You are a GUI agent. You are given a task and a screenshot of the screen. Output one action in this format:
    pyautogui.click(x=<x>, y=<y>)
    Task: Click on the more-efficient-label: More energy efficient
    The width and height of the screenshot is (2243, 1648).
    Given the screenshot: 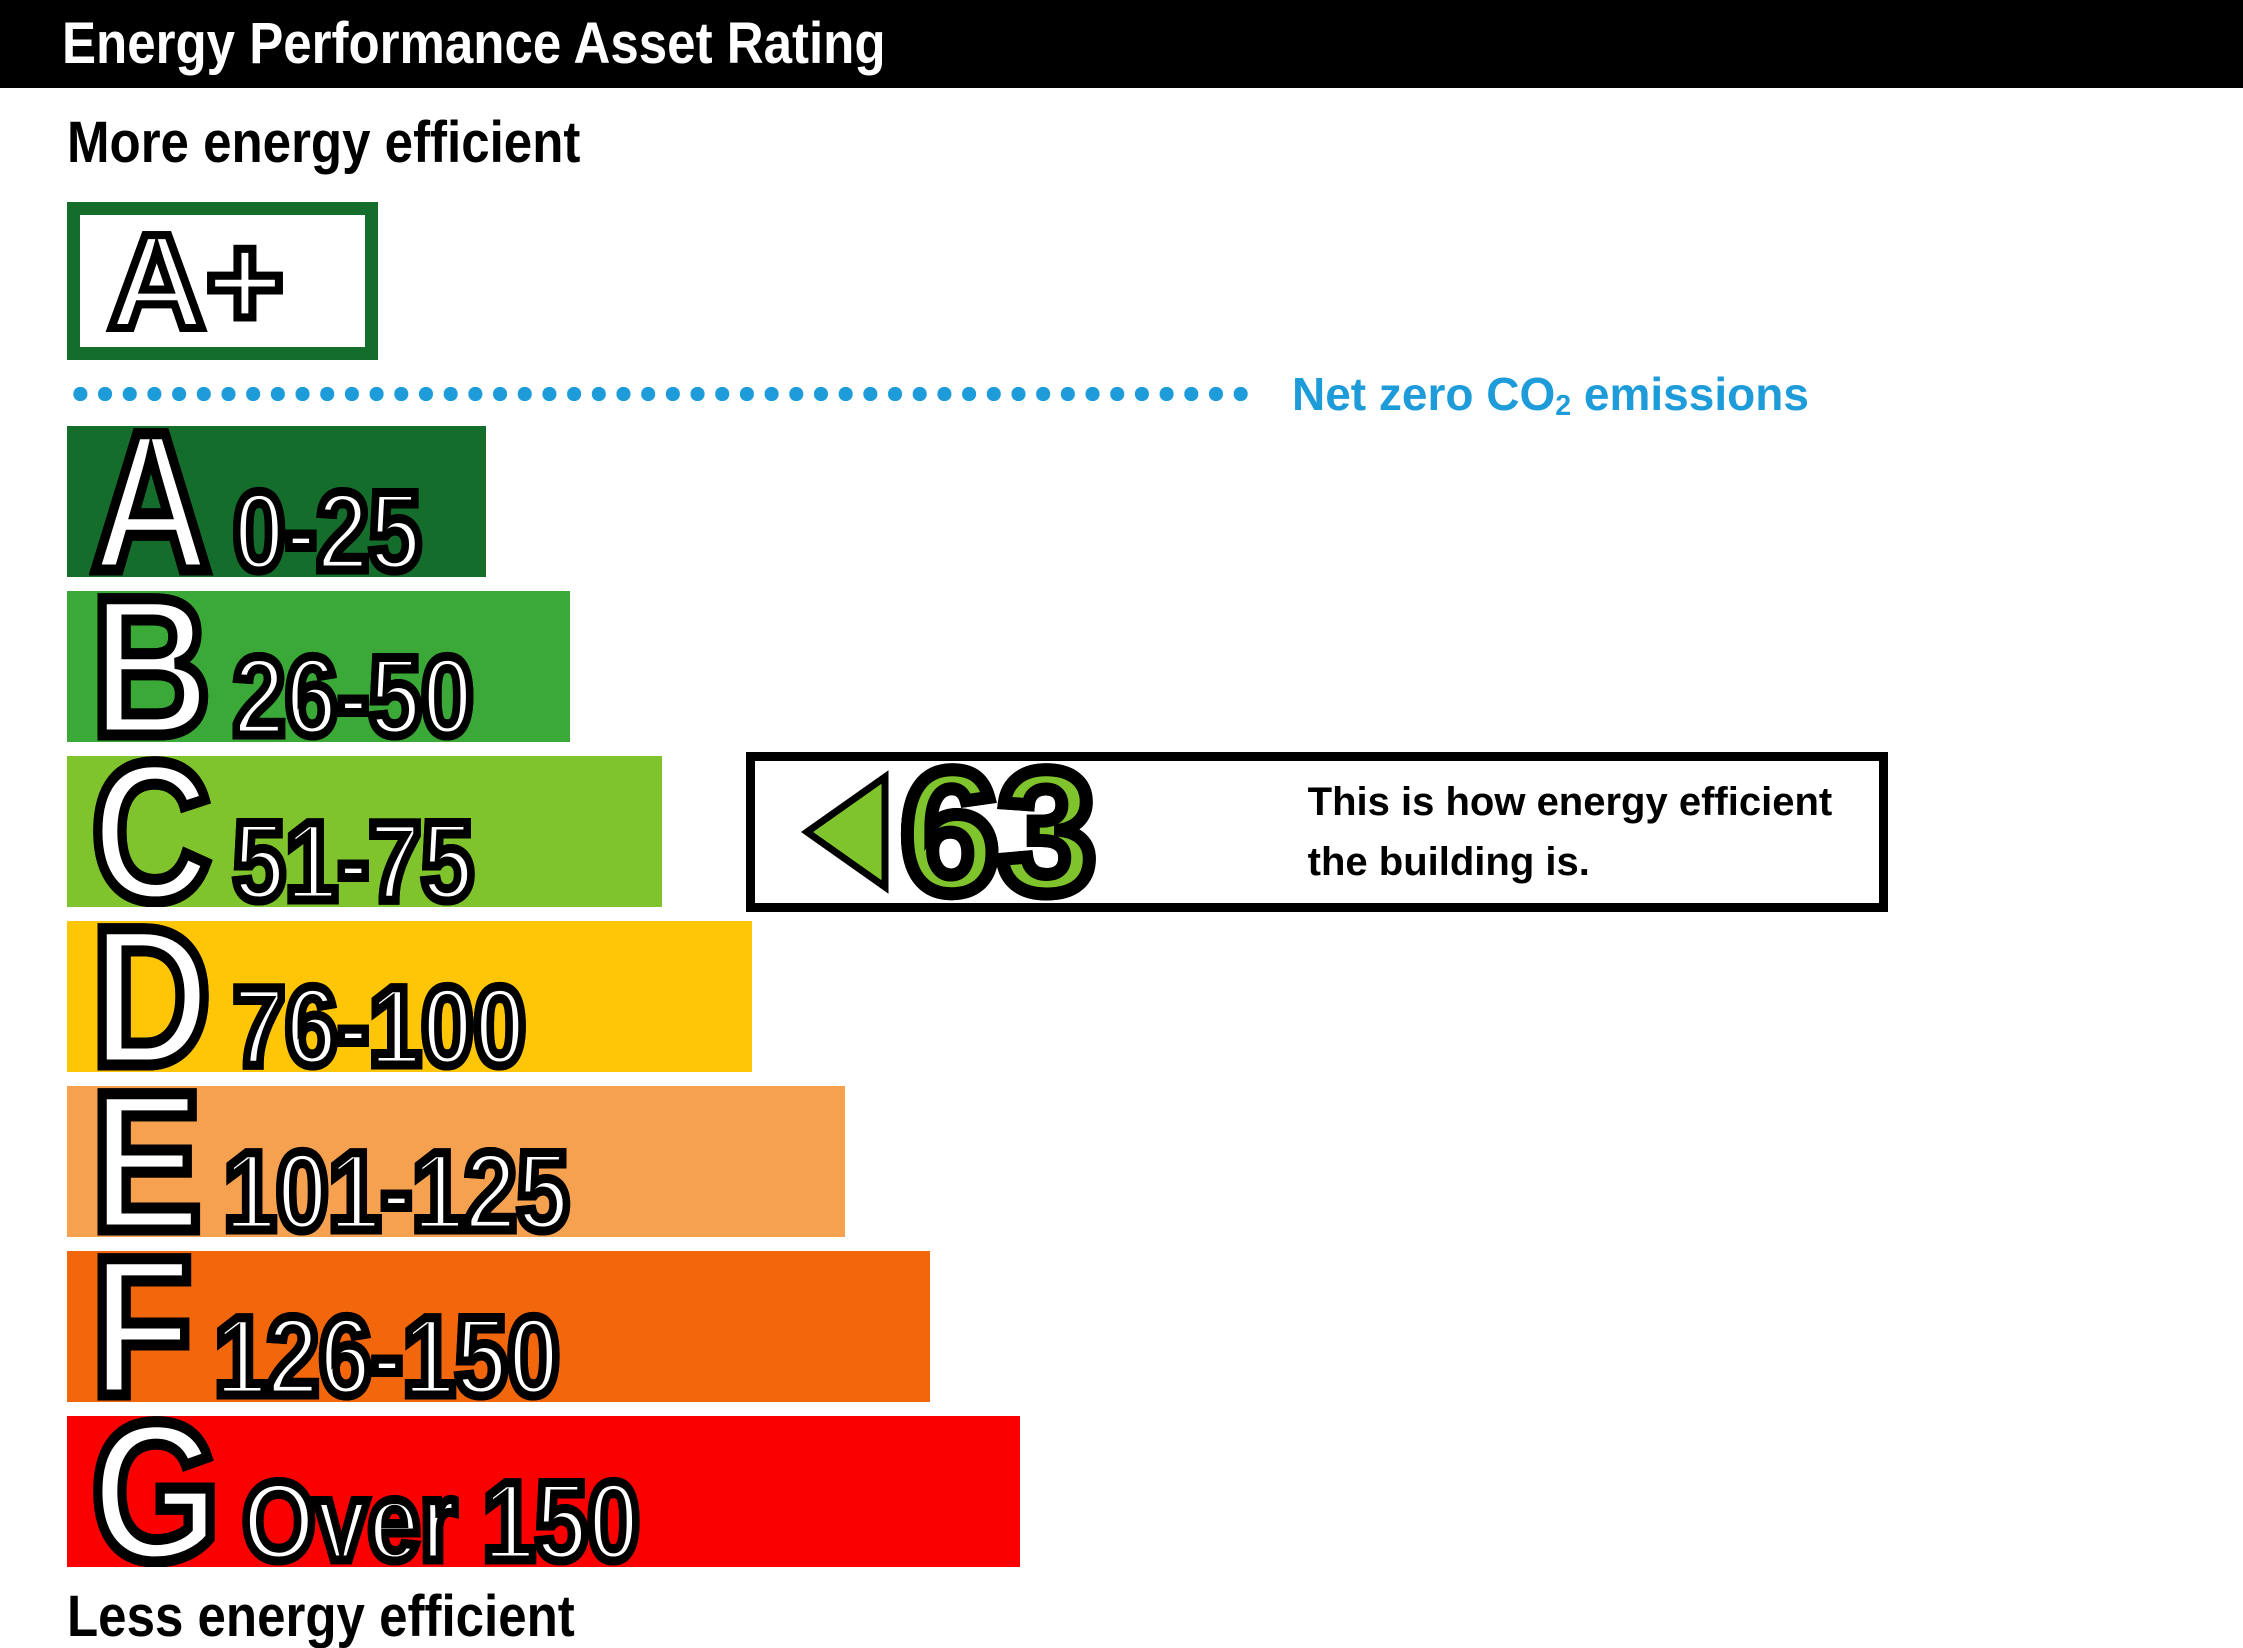 What is the action you would take?
    pyautogui.click(x=324, y=142)
    